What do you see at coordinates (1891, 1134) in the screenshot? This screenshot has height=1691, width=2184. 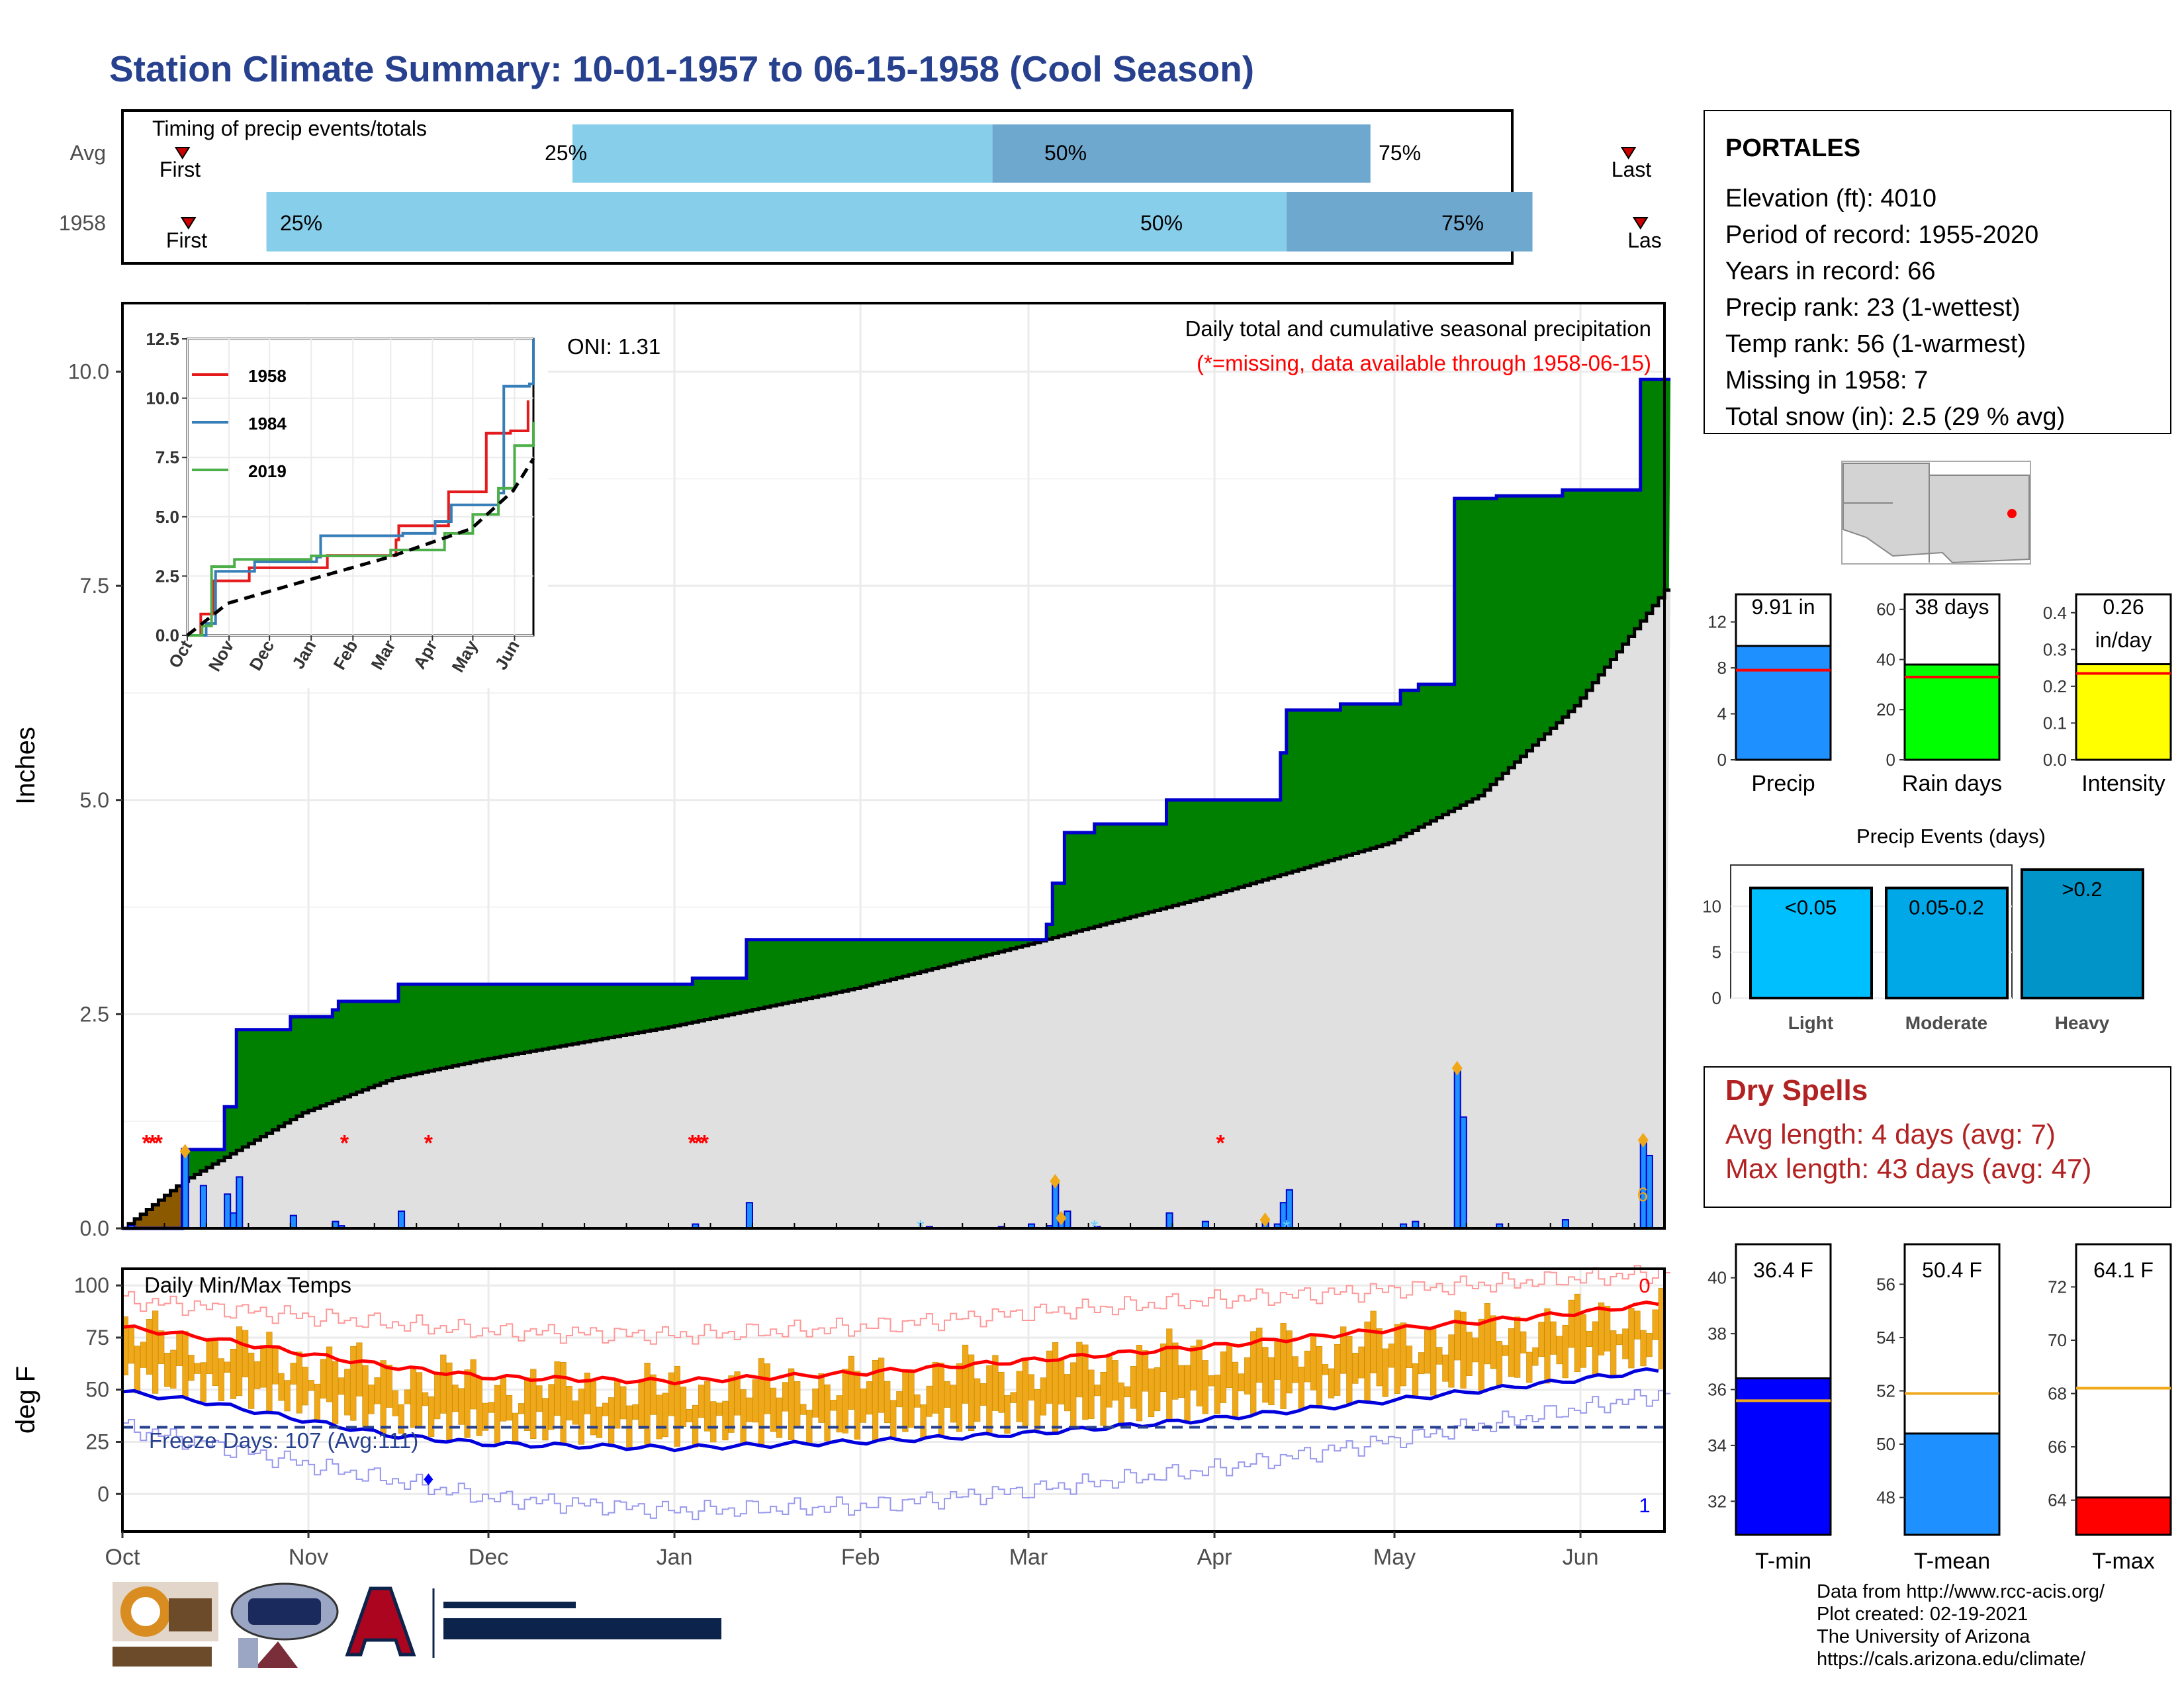 I see `dry-spells-avg: Avg length: 4 days (avg: 7)` at bounding box center [1891, 1134].